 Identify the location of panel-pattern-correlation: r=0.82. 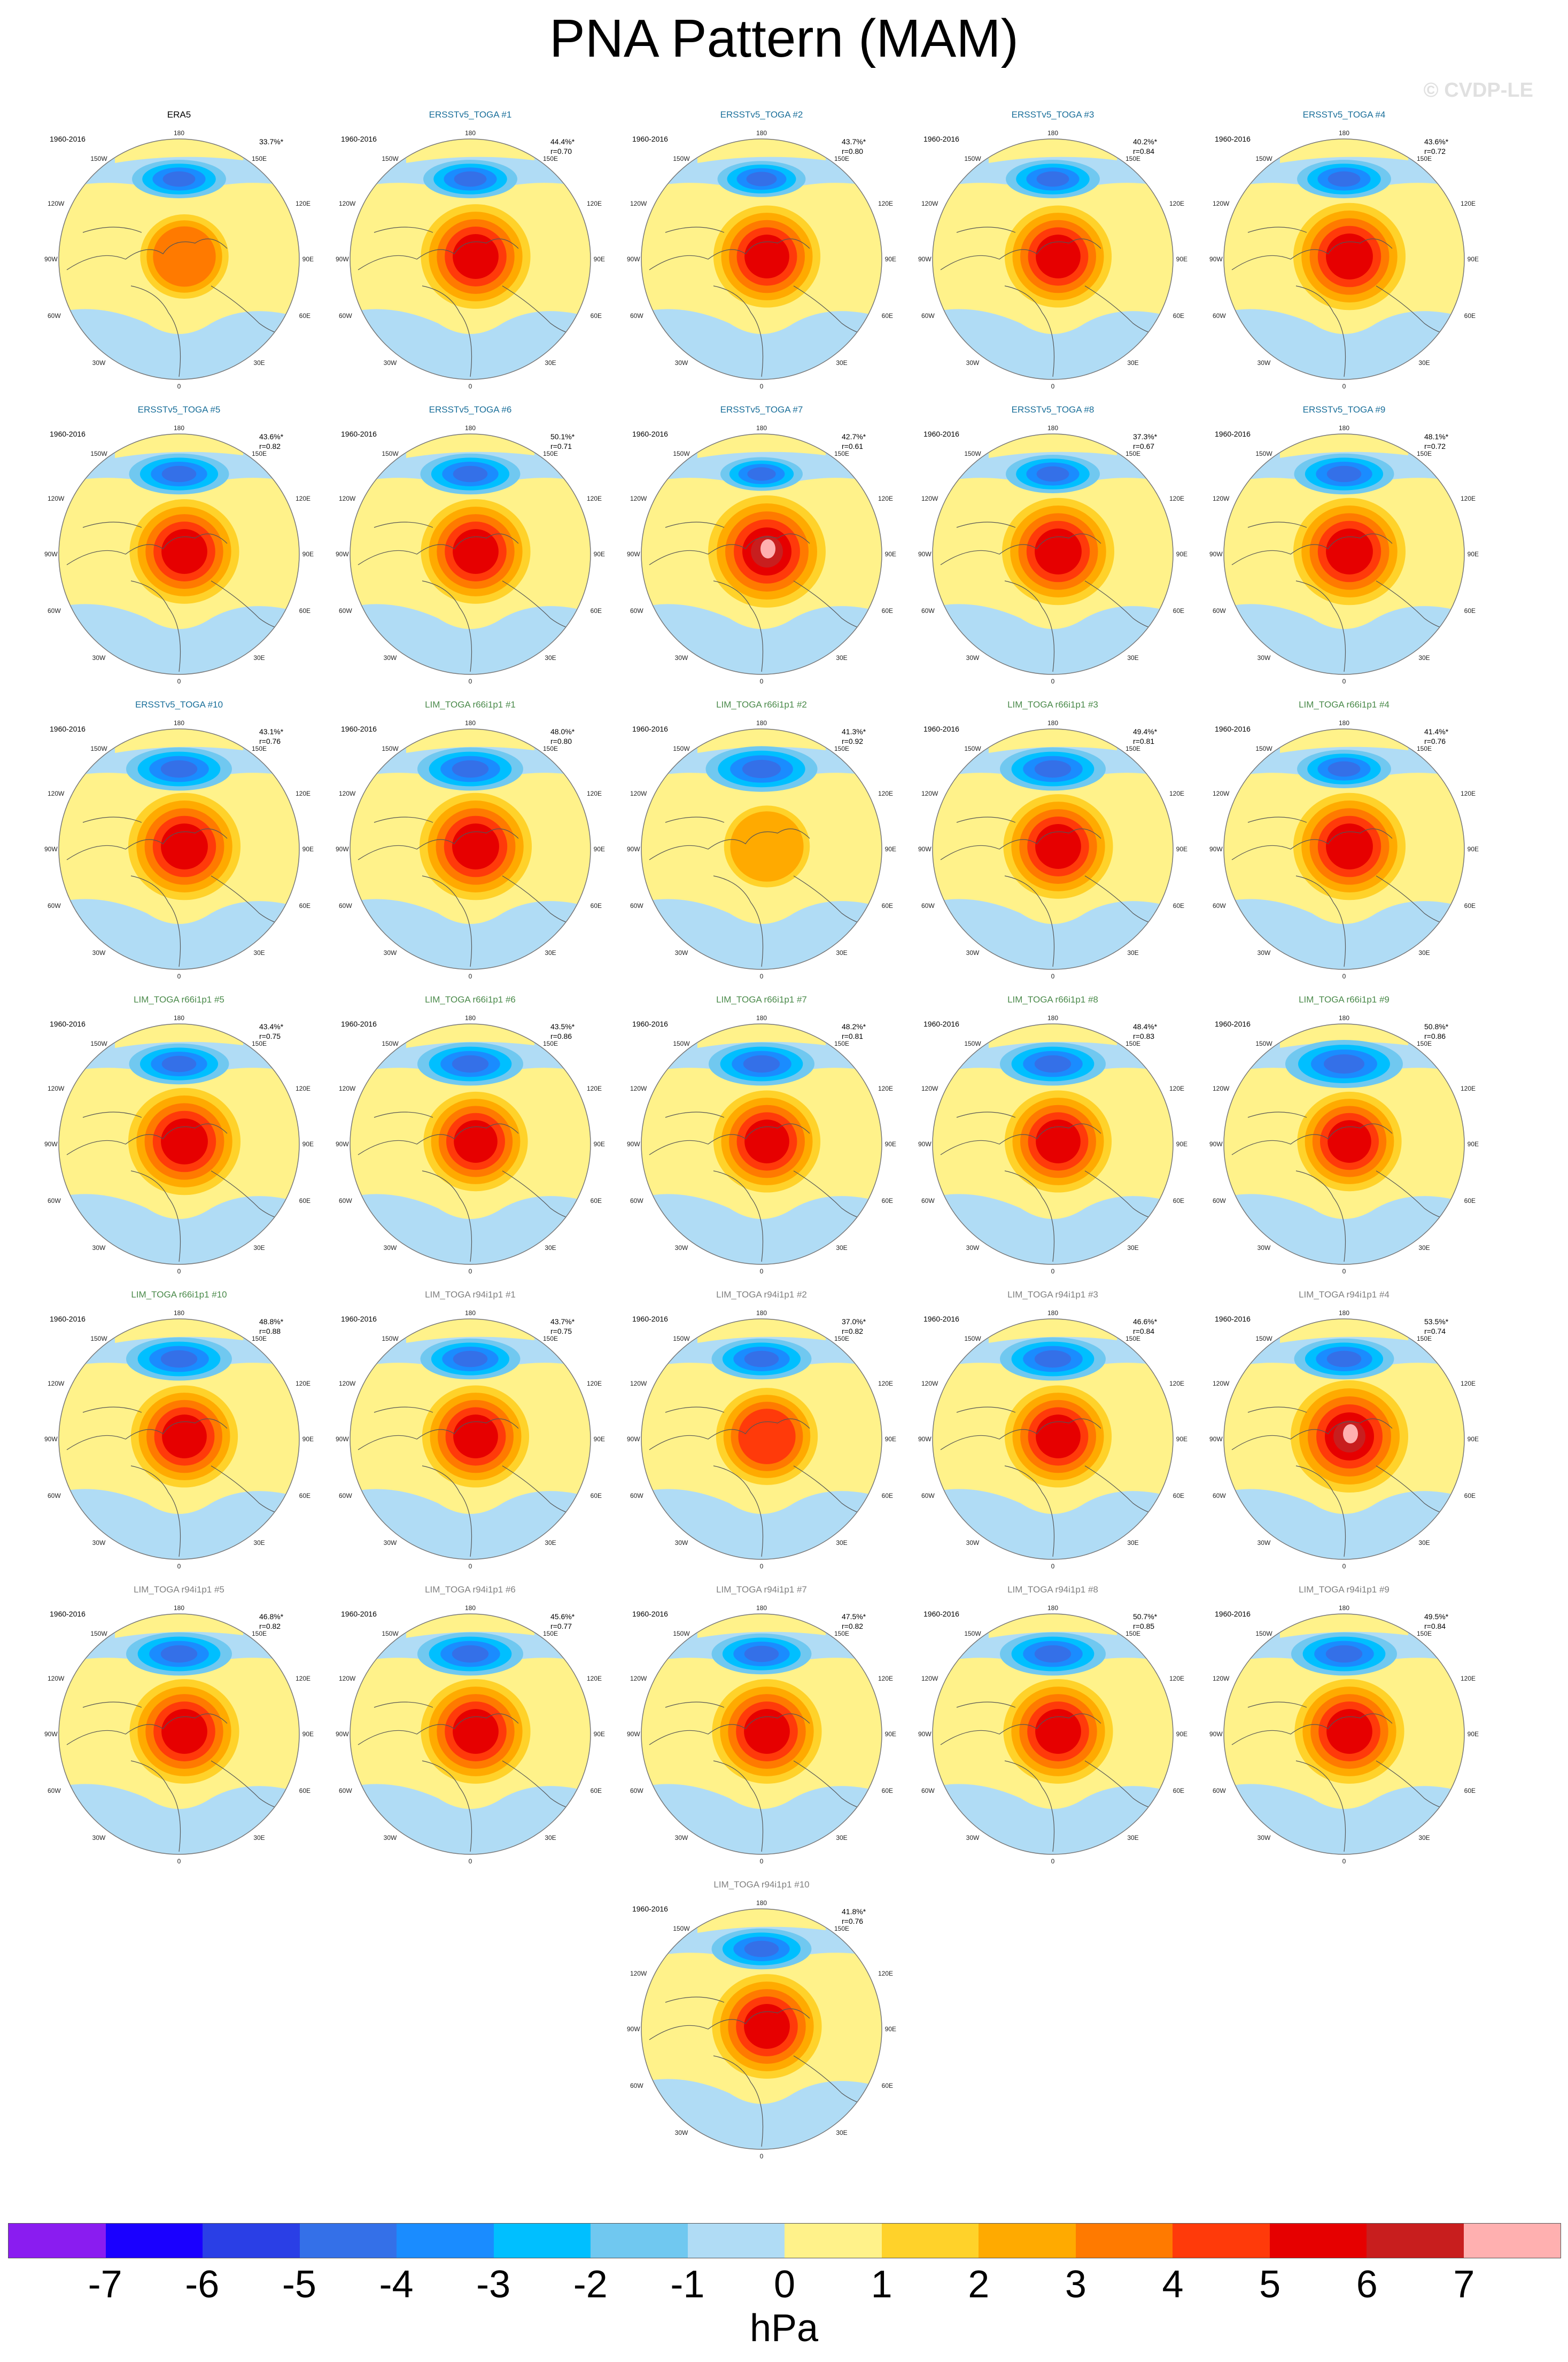
(270, 446).